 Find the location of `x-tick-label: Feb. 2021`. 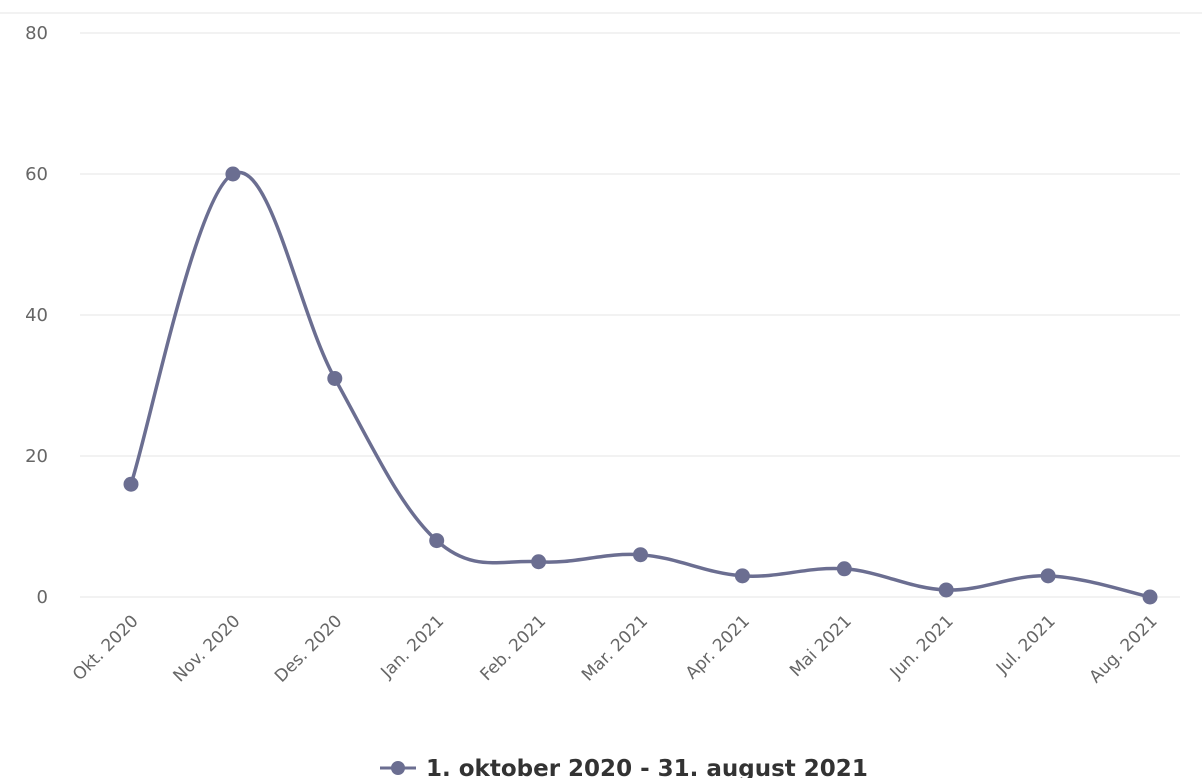

x-tick-label: Feb. 2021 is located at coordinates (513, 648).